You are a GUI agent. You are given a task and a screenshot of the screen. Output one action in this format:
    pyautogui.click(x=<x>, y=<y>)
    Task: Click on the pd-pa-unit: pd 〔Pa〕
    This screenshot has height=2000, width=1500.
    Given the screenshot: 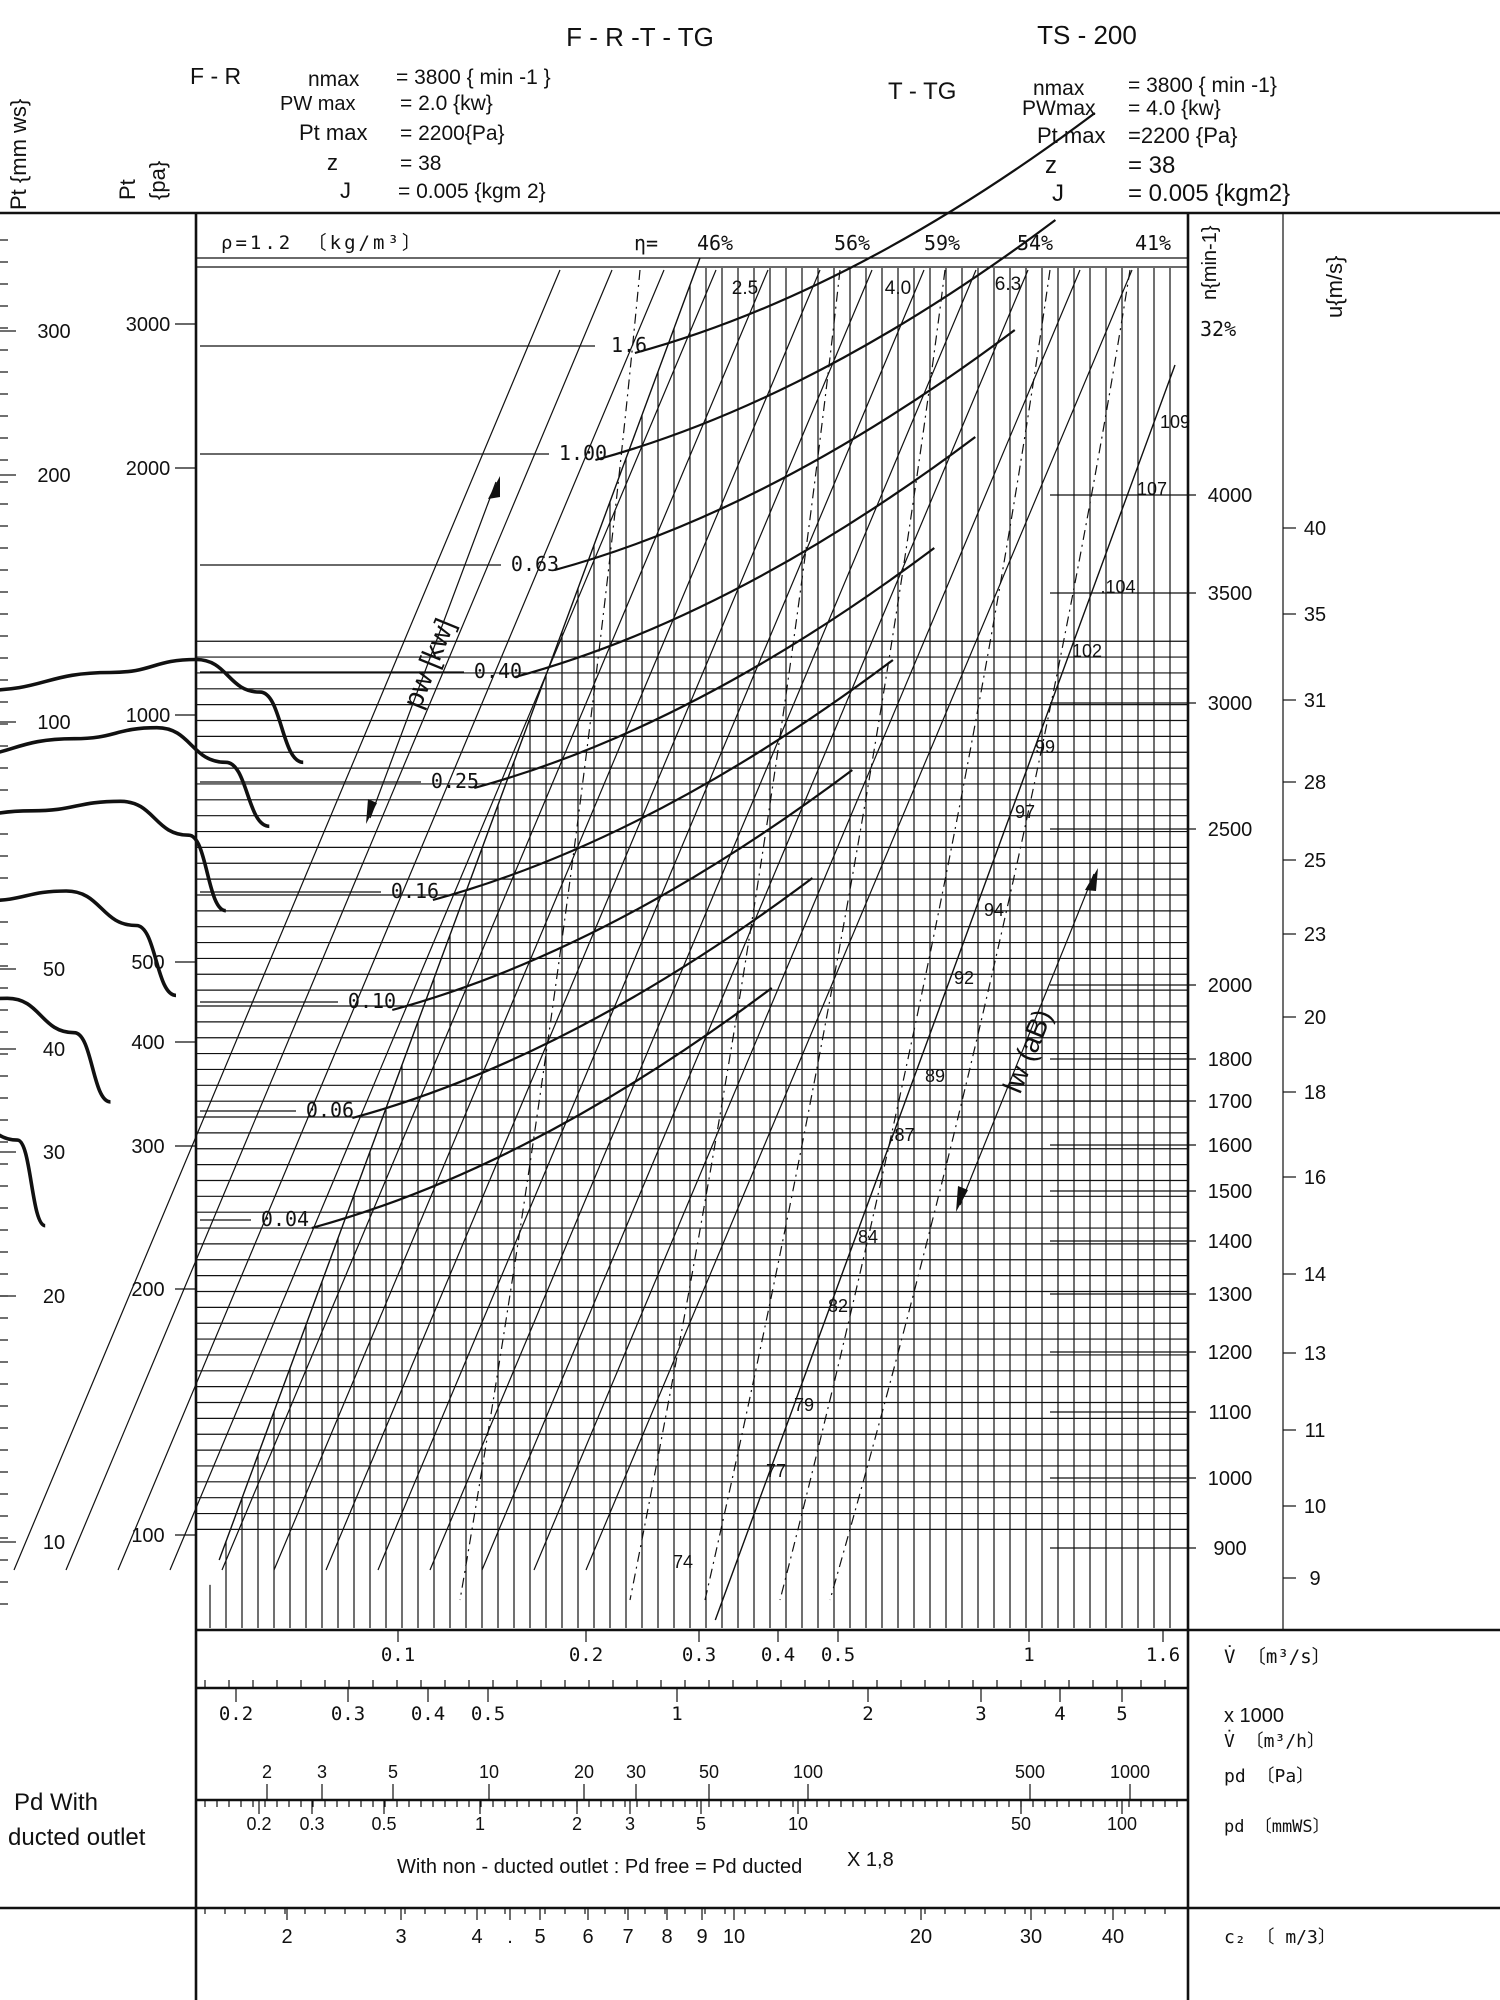 What is the action you would take?
    pyautogui.click(x=1269, y=1776)
    